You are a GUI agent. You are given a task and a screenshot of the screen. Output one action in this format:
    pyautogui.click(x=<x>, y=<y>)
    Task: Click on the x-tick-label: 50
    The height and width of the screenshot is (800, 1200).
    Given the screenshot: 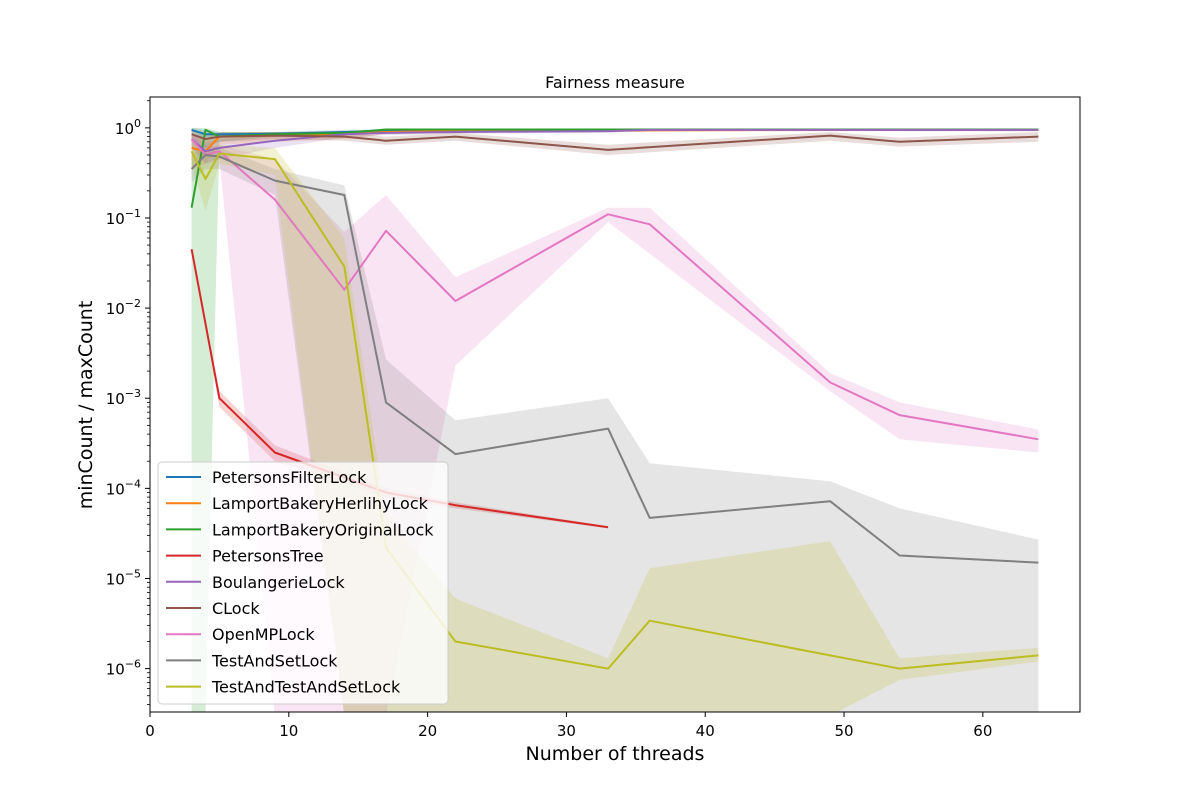 What is the action you would take?
    pyautogui.click(x=843, y=731)
    